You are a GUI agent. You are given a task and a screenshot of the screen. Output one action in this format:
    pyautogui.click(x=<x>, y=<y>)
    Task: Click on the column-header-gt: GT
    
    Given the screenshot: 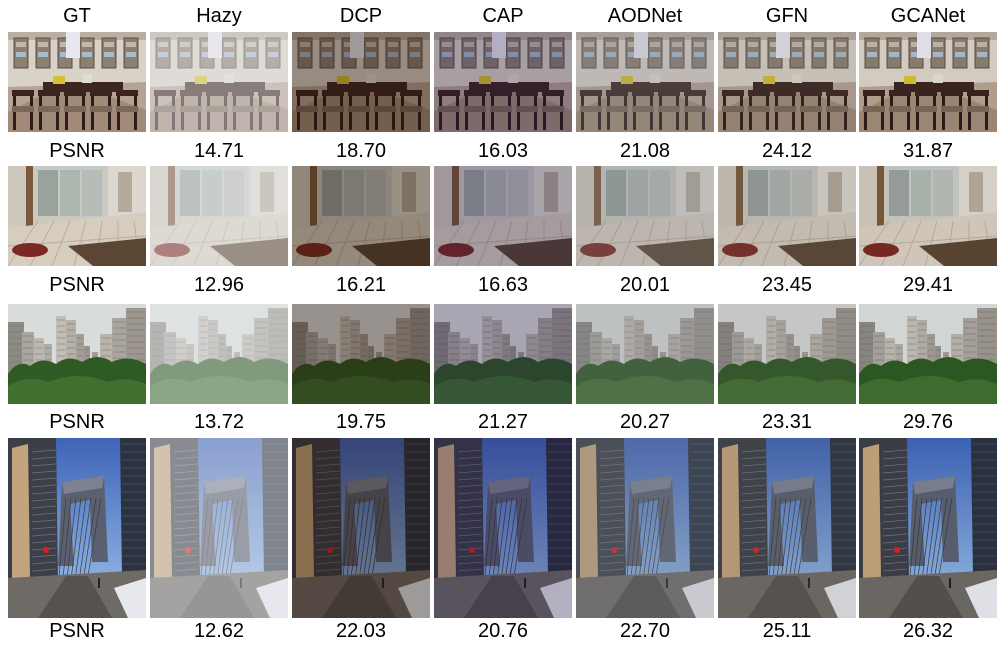 What is the action you would take?
    pyautogui.click(x=77, y=16)
    